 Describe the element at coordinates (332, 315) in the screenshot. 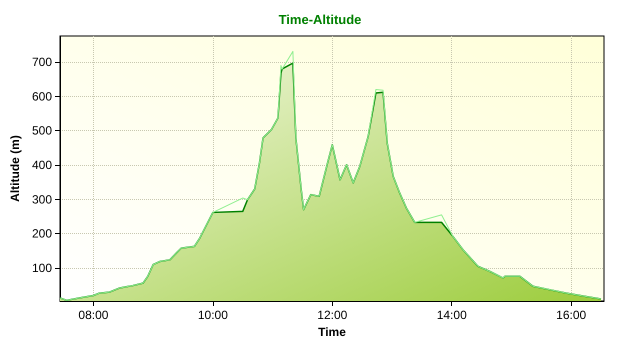

I see `x-tick-label: 12:00` at that location.